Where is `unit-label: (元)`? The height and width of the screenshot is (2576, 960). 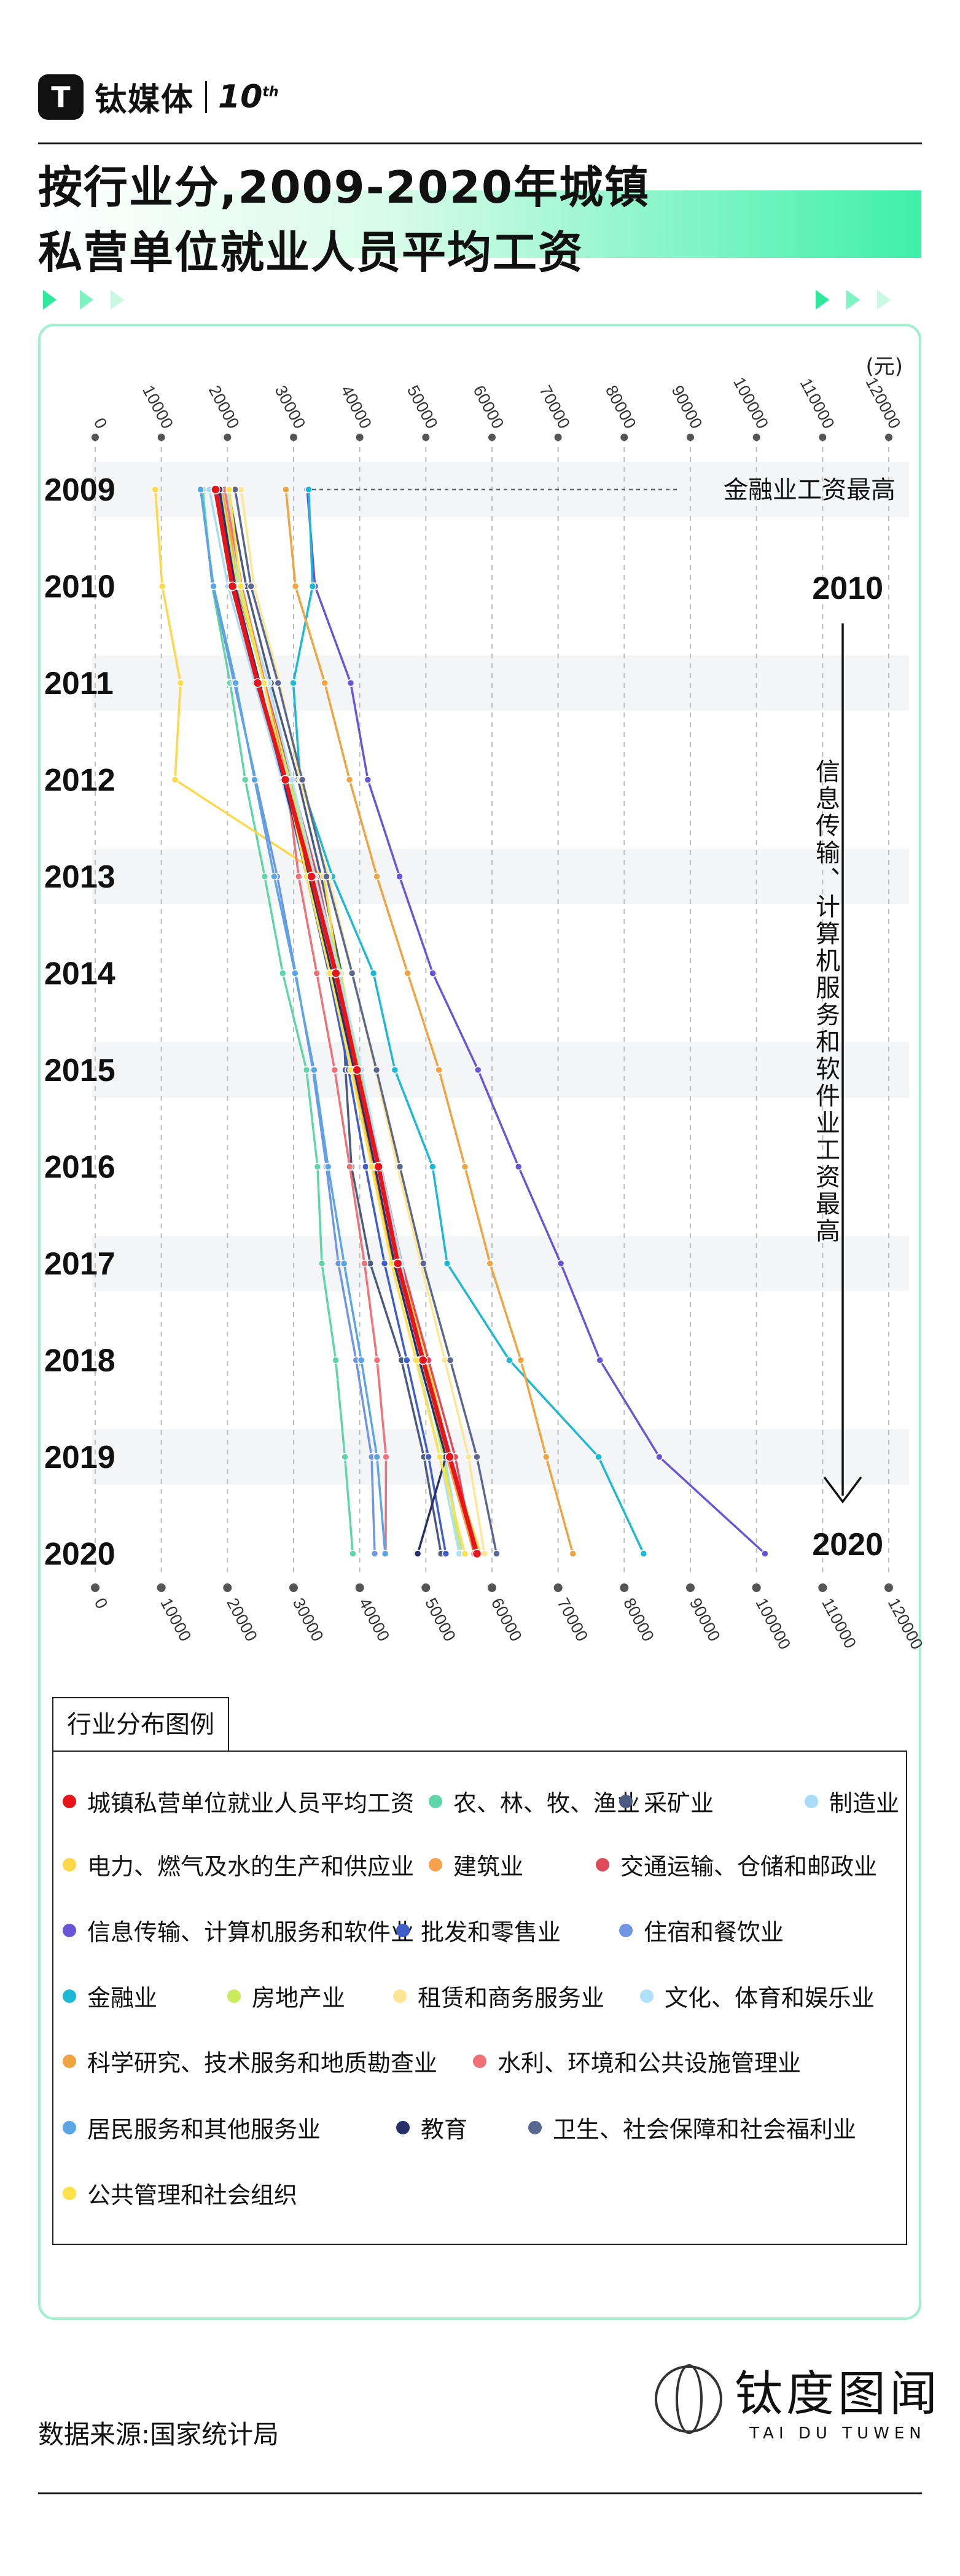 unit-label: (元) is located at coordinates (884, 366).